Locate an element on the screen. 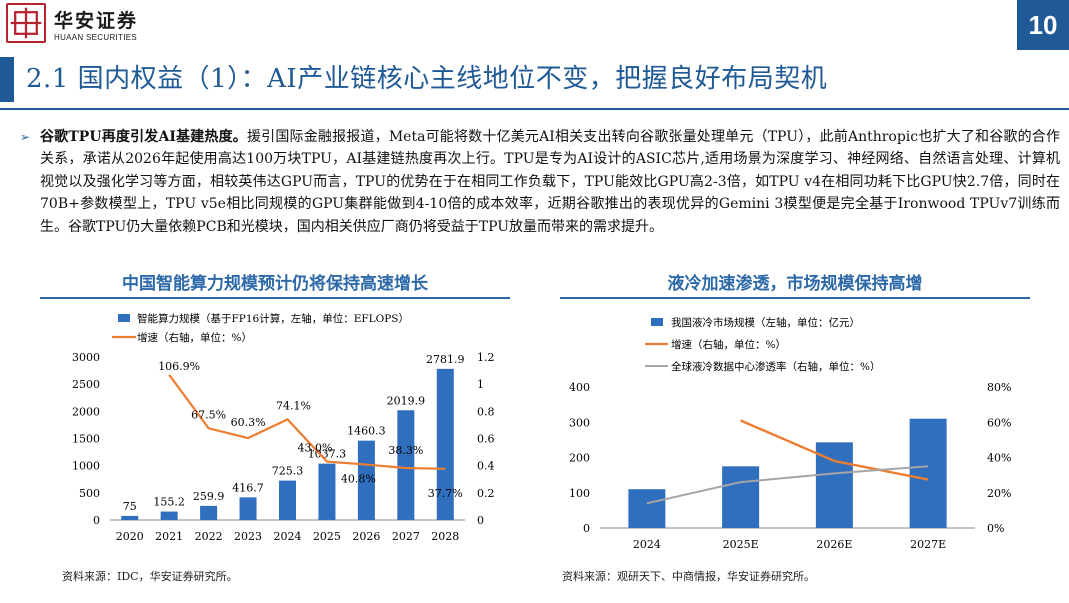 The image size is (1069, 603). x-tick-label: 2025 is located at coordinates (327, 536).